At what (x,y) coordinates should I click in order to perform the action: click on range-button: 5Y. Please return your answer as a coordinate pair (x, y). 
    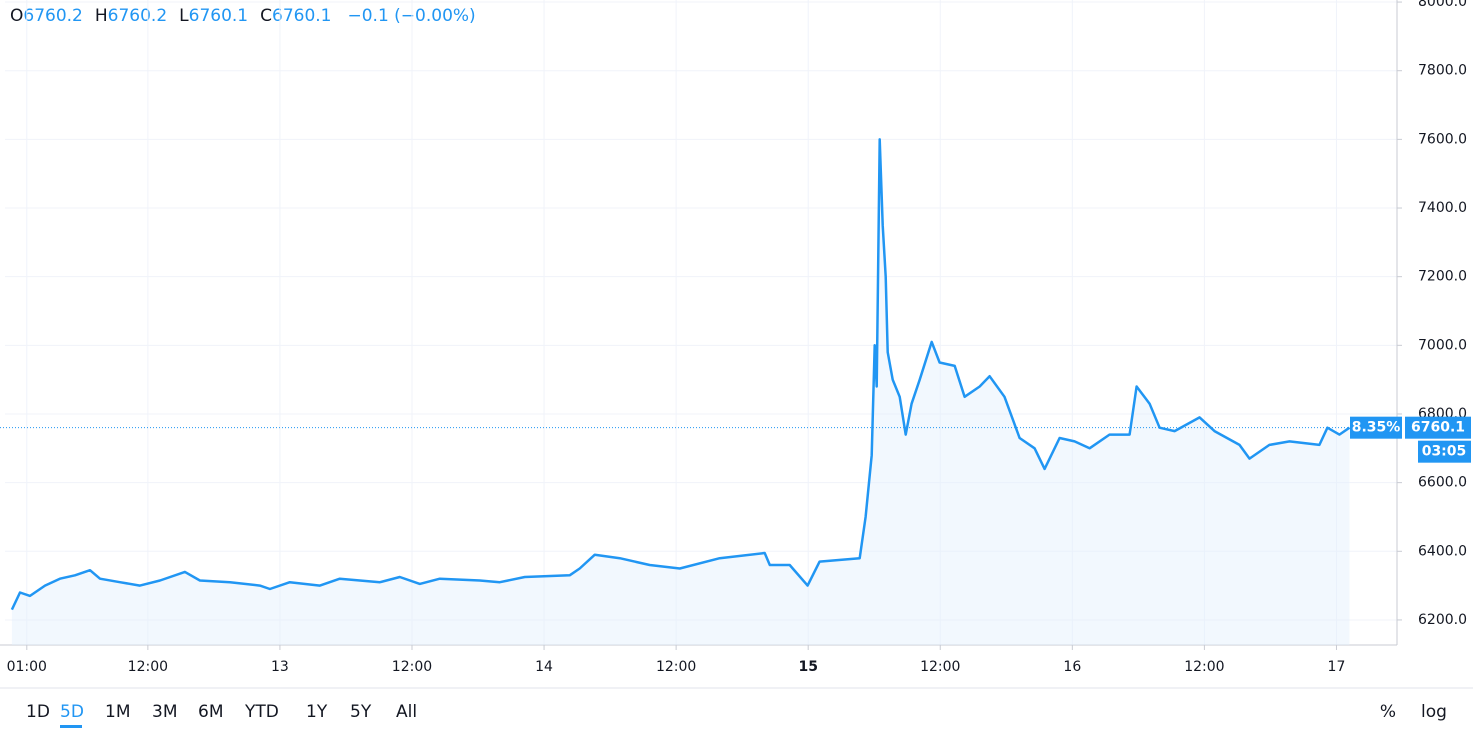
    Looking at the image, I should click on (361, 712).